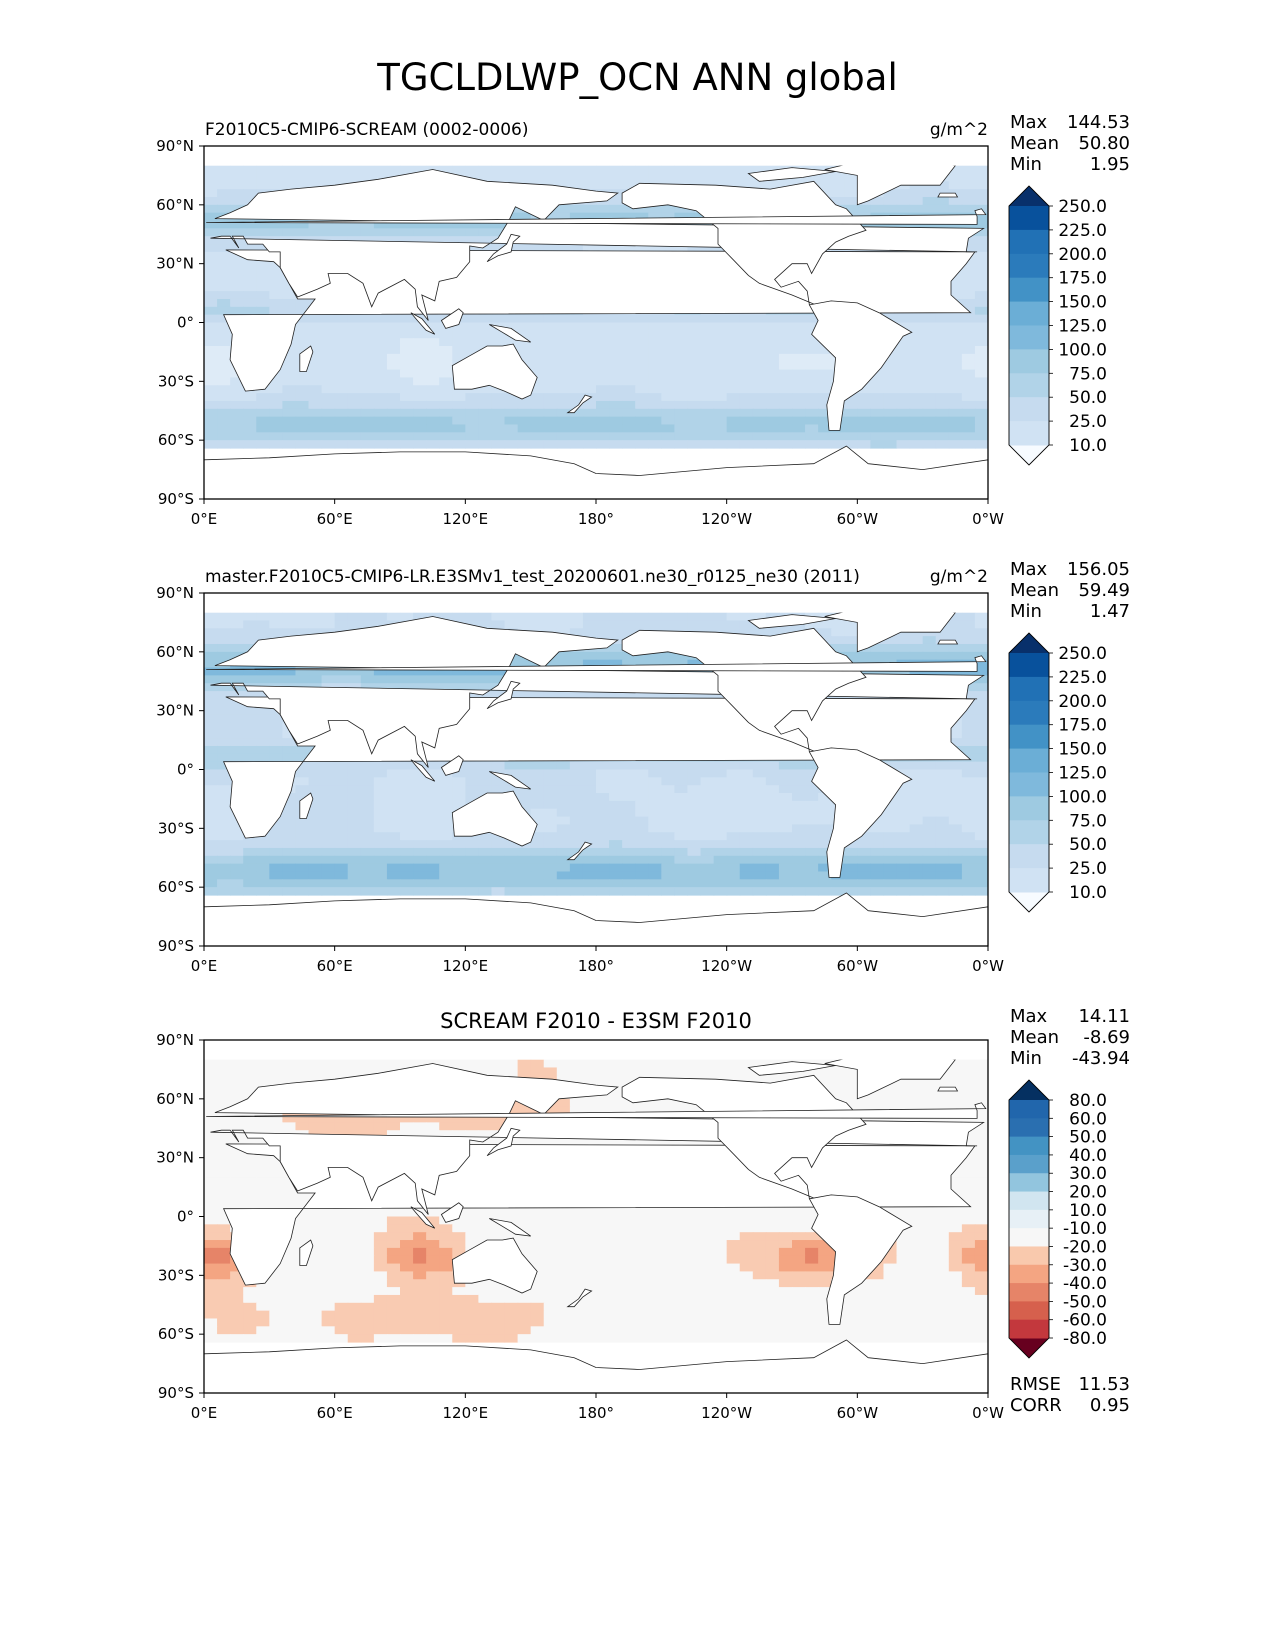 The width and height of the screenshot is (1275, 1650). Describe the element at coordinates (1088, 845) in the screenshot. I see `colorbar-label: 50.0` at that location.